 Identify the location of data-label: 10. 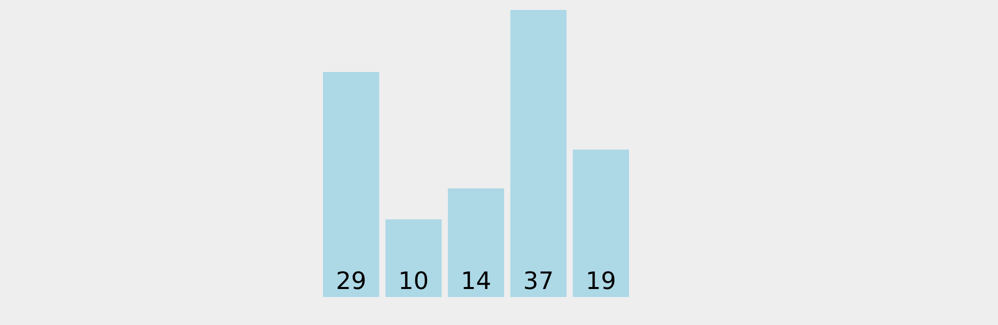
(413, 281).